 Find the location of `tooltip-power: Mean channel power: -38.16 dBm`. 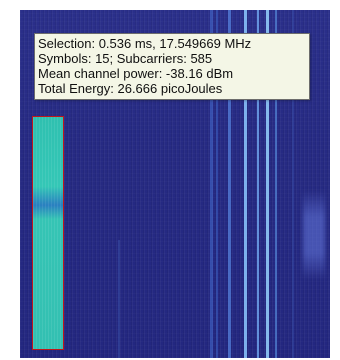

tooltip-power: Mean channel power: -38.16 dBm is located at coordinates (136, 73).